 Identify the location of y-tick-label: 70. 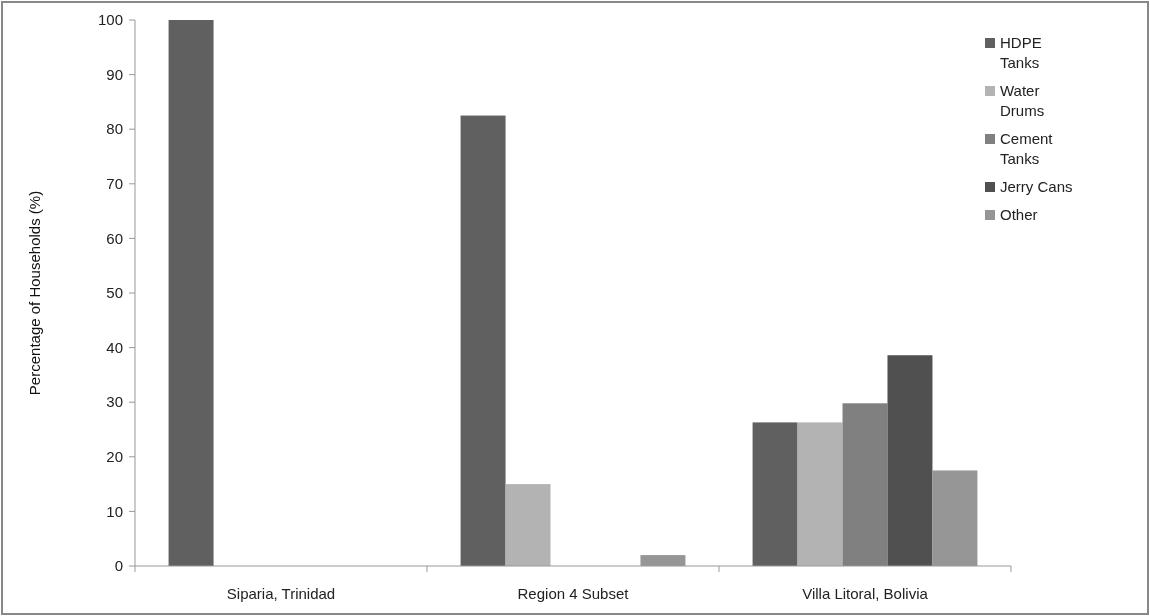
(114, 184).